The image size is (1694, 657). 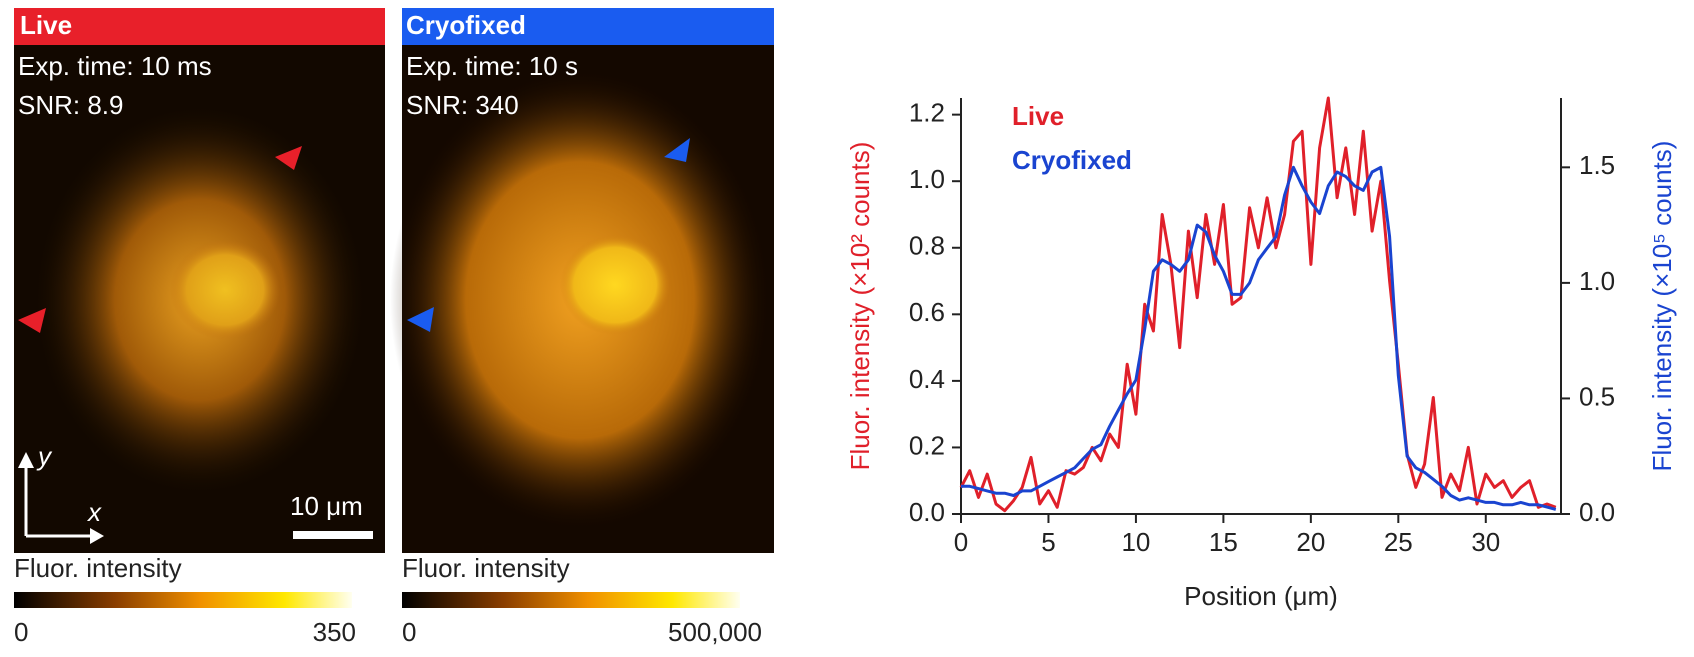 What do you see at coordinates (961, 542) in the screenshot?
I see `x-tick-label: 0` at bounding box center [961, 542].